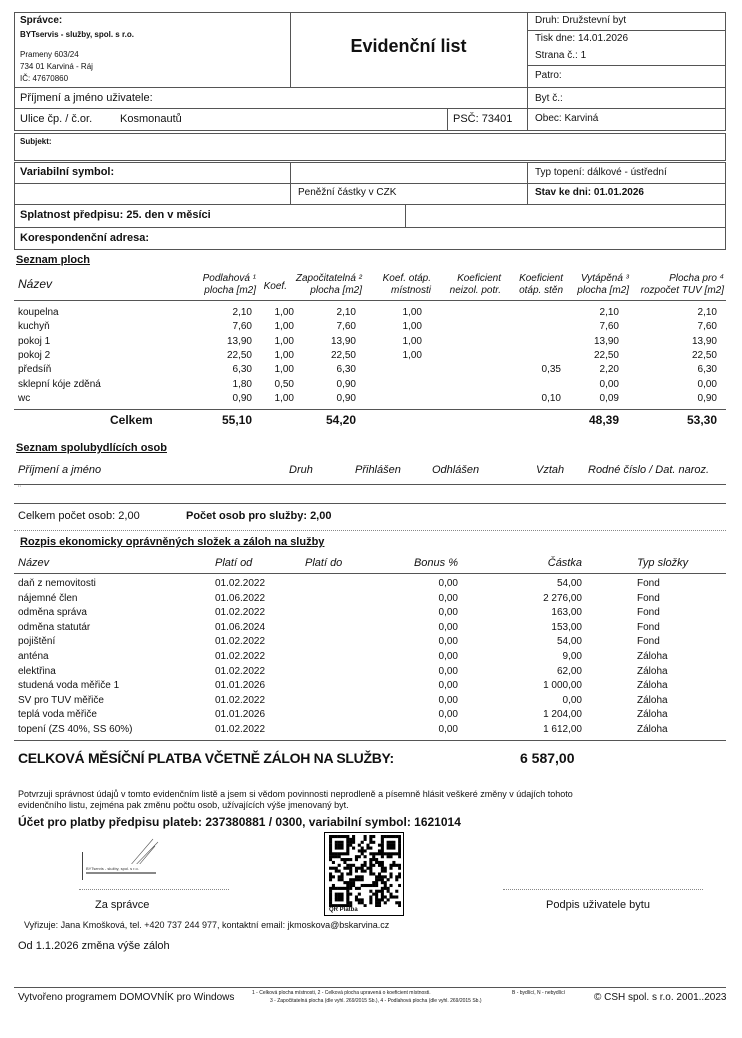  I want to click on rozpis-cell: Záloha, so click(652, 729).